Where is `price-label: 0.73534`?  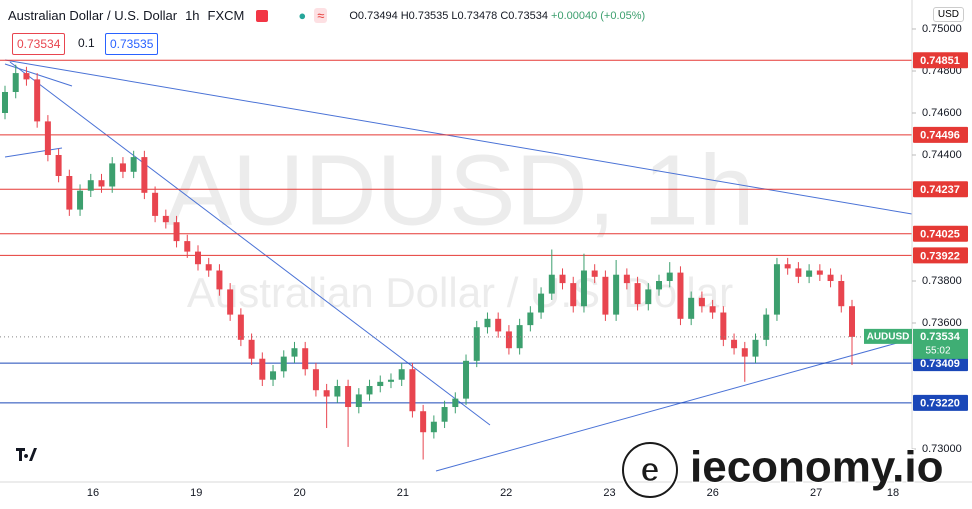
price-label: 0.73534 is located at coordinates (940, 337).